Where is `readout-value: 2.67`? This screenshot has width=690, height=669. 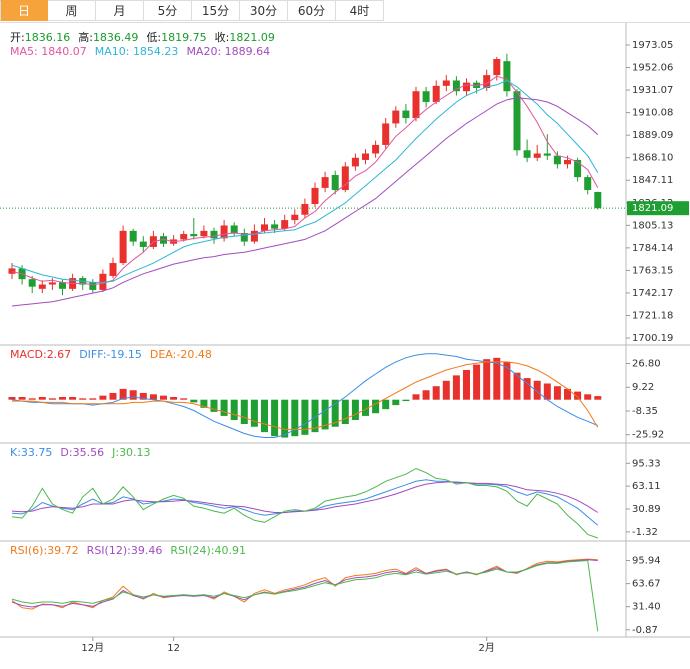
readout-value: 2.67 is located at coordinates (59, 354).